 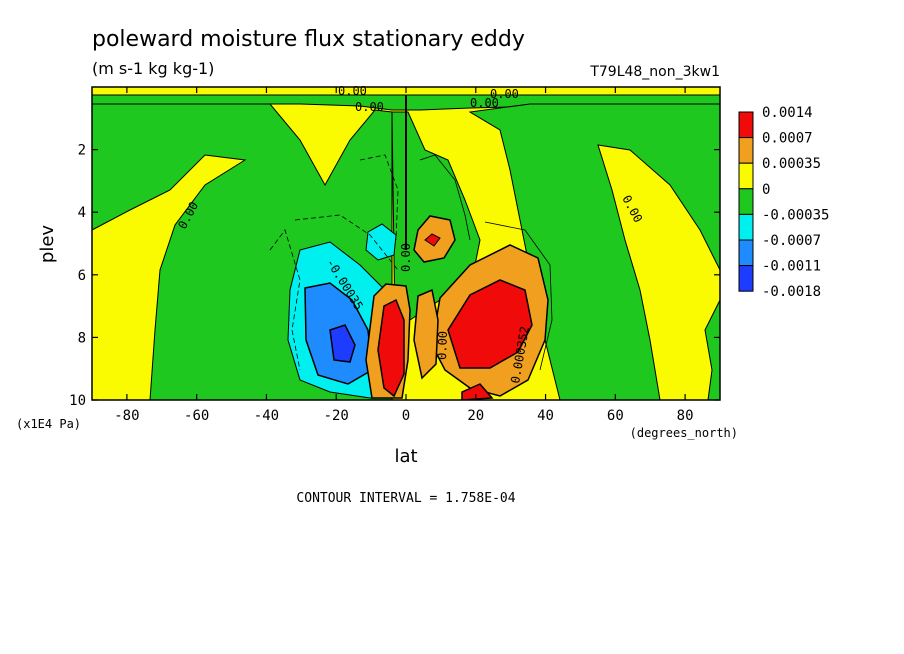 What do you see at coordinates (381, 242) in the screenshot?
I see `field-cyan-upper` at bounding box center [381, 242].